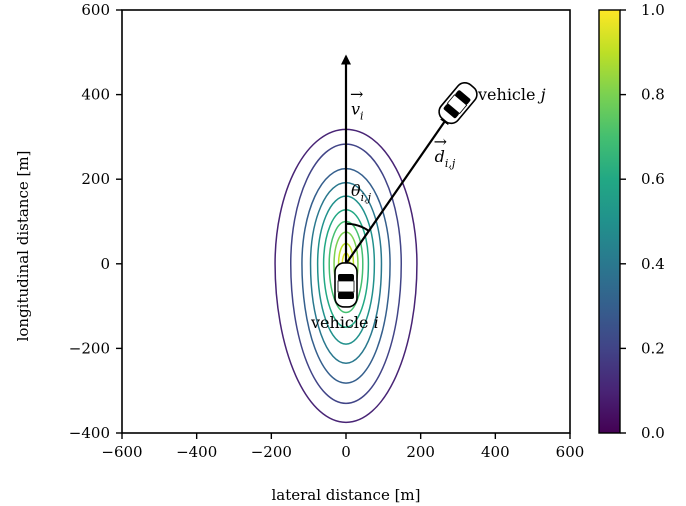  I want to click on colorbar-tick-label: 0.2, so click(653, 348).